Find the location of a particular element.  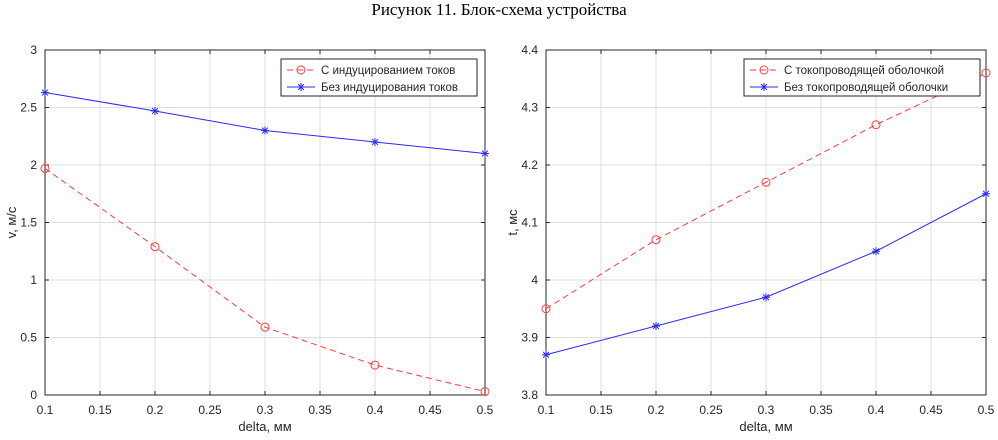

legend-label: Без токопроводящей оболочки is located at coordinates (866, 88).